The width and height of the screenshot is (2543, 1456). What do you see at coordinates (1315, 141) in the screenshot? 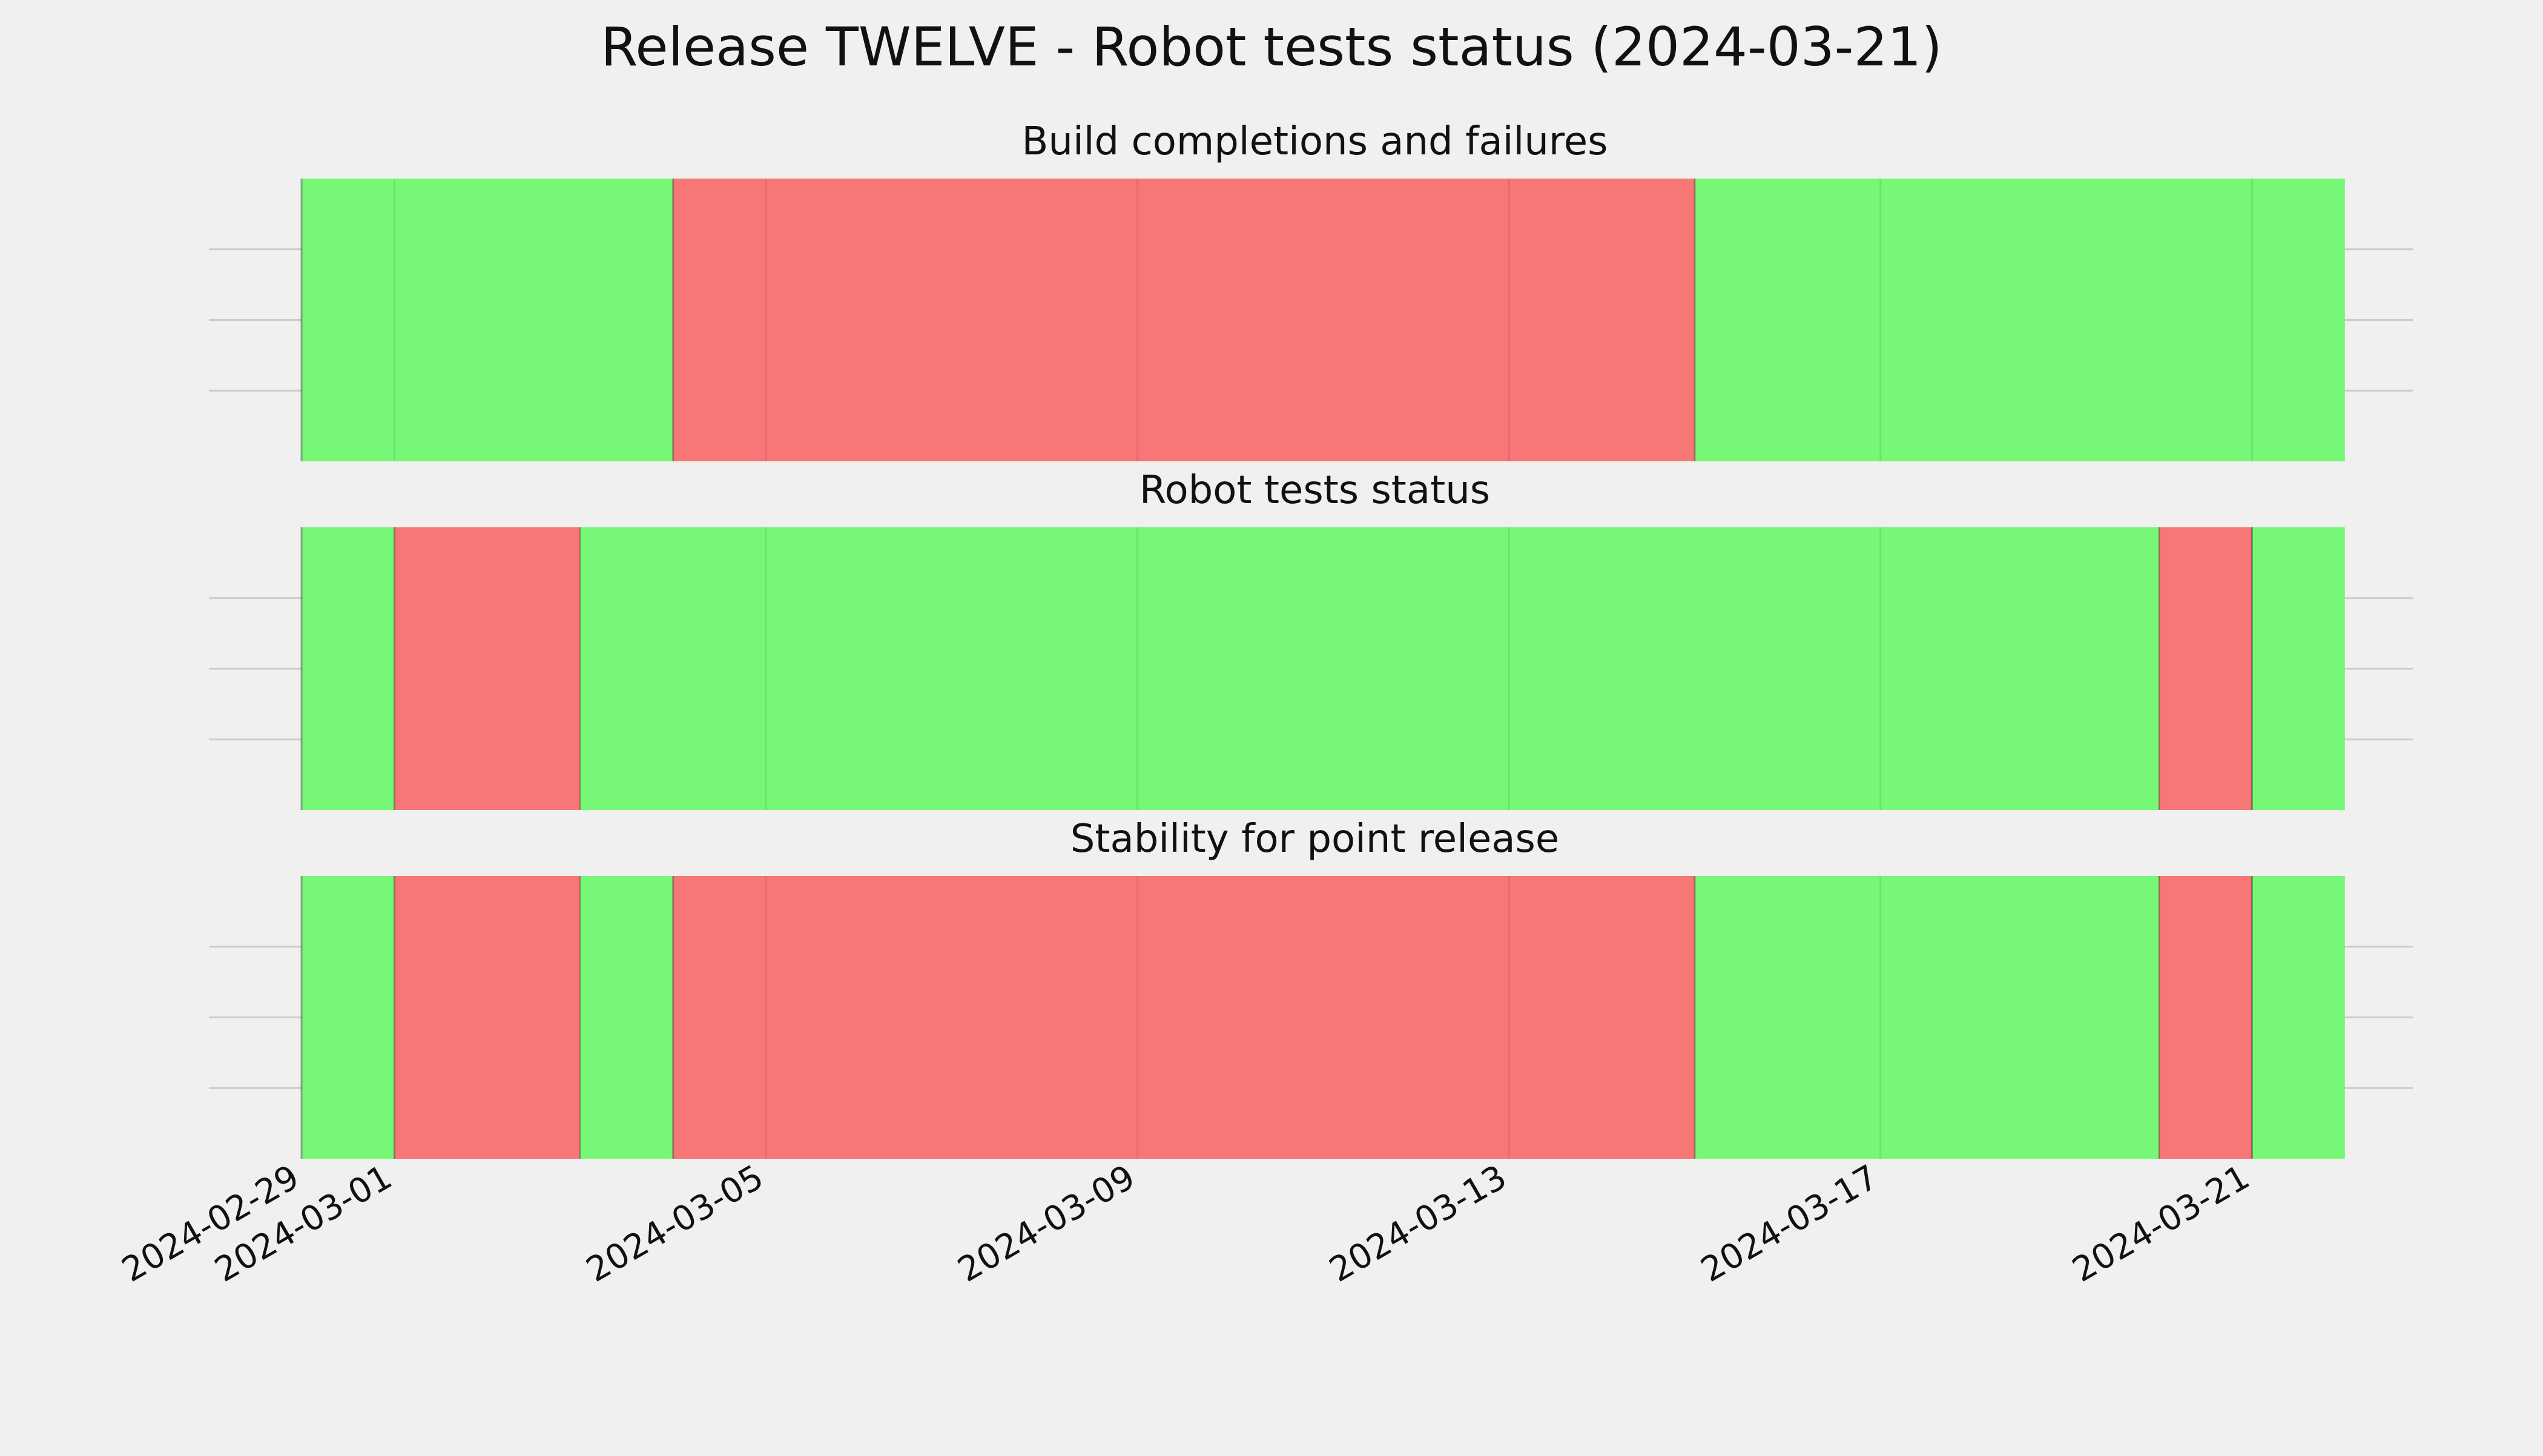
I see `panel-title: Build completions and failures` at bounding box center [1315, 141].